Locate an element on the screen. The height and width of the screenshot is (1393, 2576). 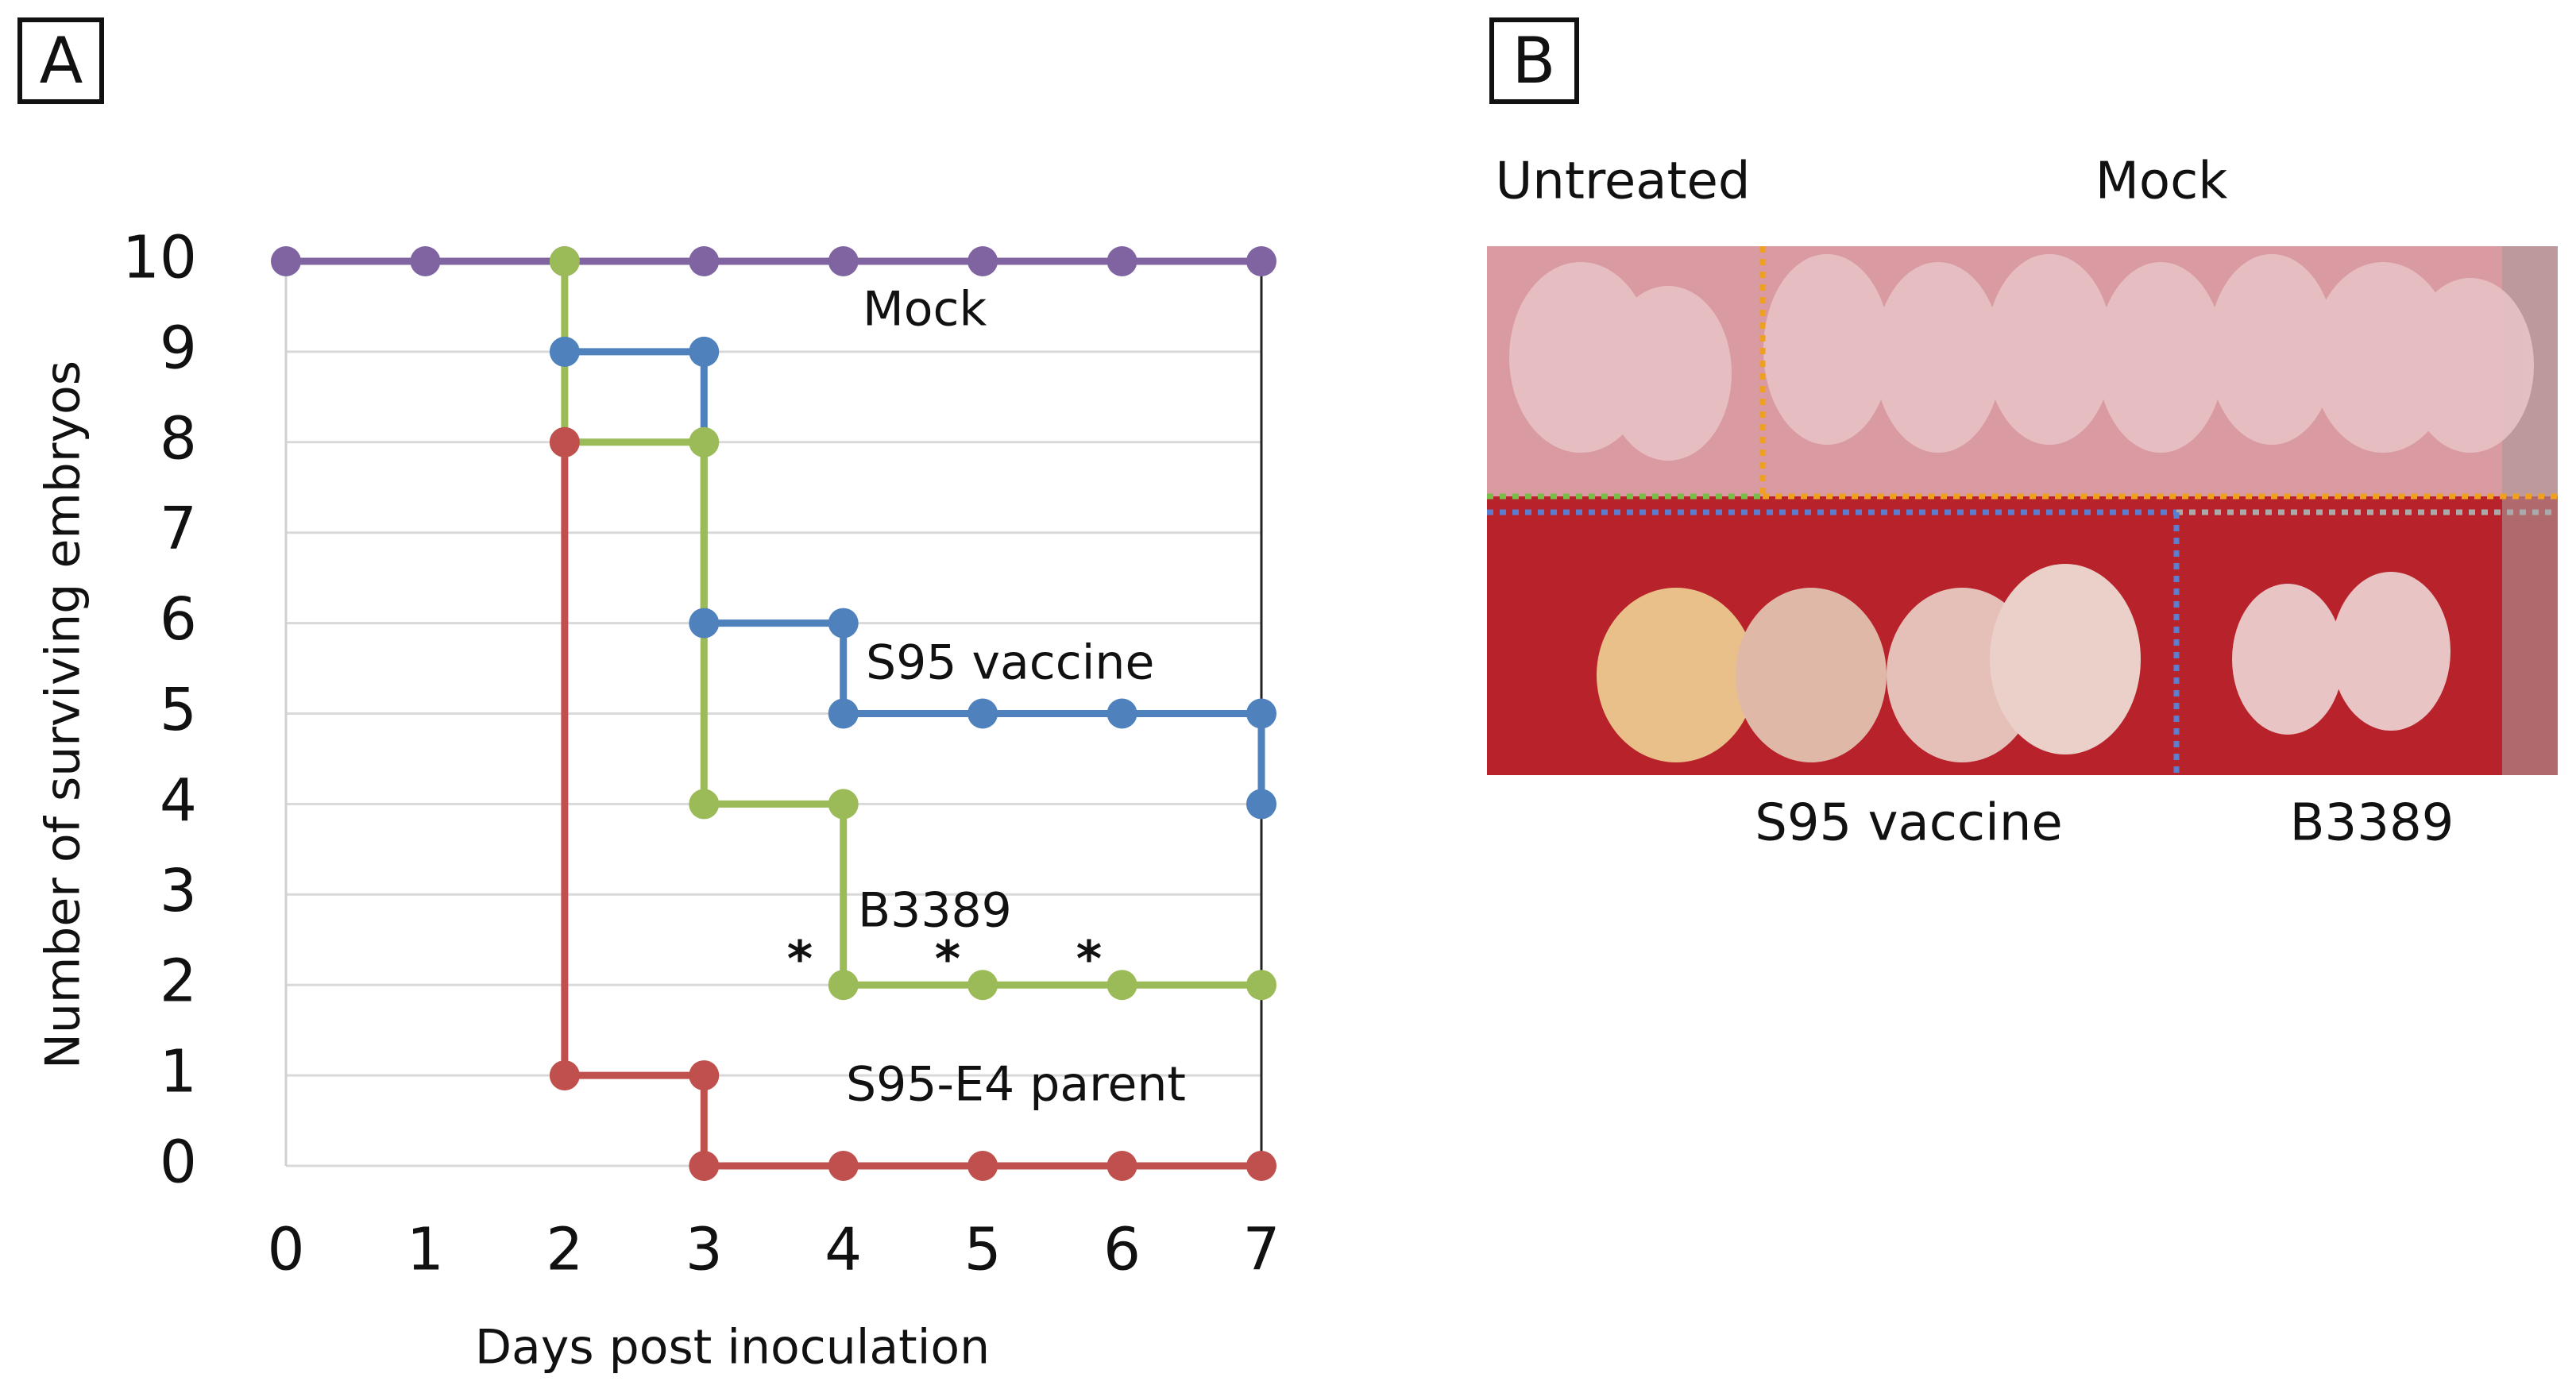
series-label: Mock is located at coordinates (925, 310).